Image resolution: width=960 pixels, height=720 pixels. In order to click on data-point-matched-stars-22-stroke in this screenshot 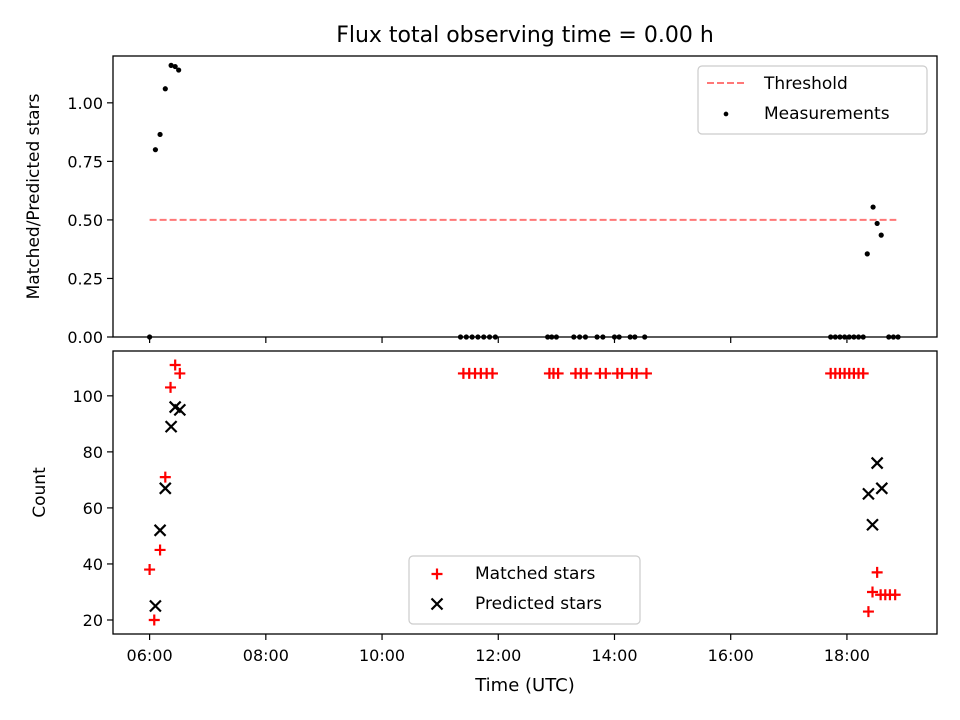, I will do `click(622, 373)`.